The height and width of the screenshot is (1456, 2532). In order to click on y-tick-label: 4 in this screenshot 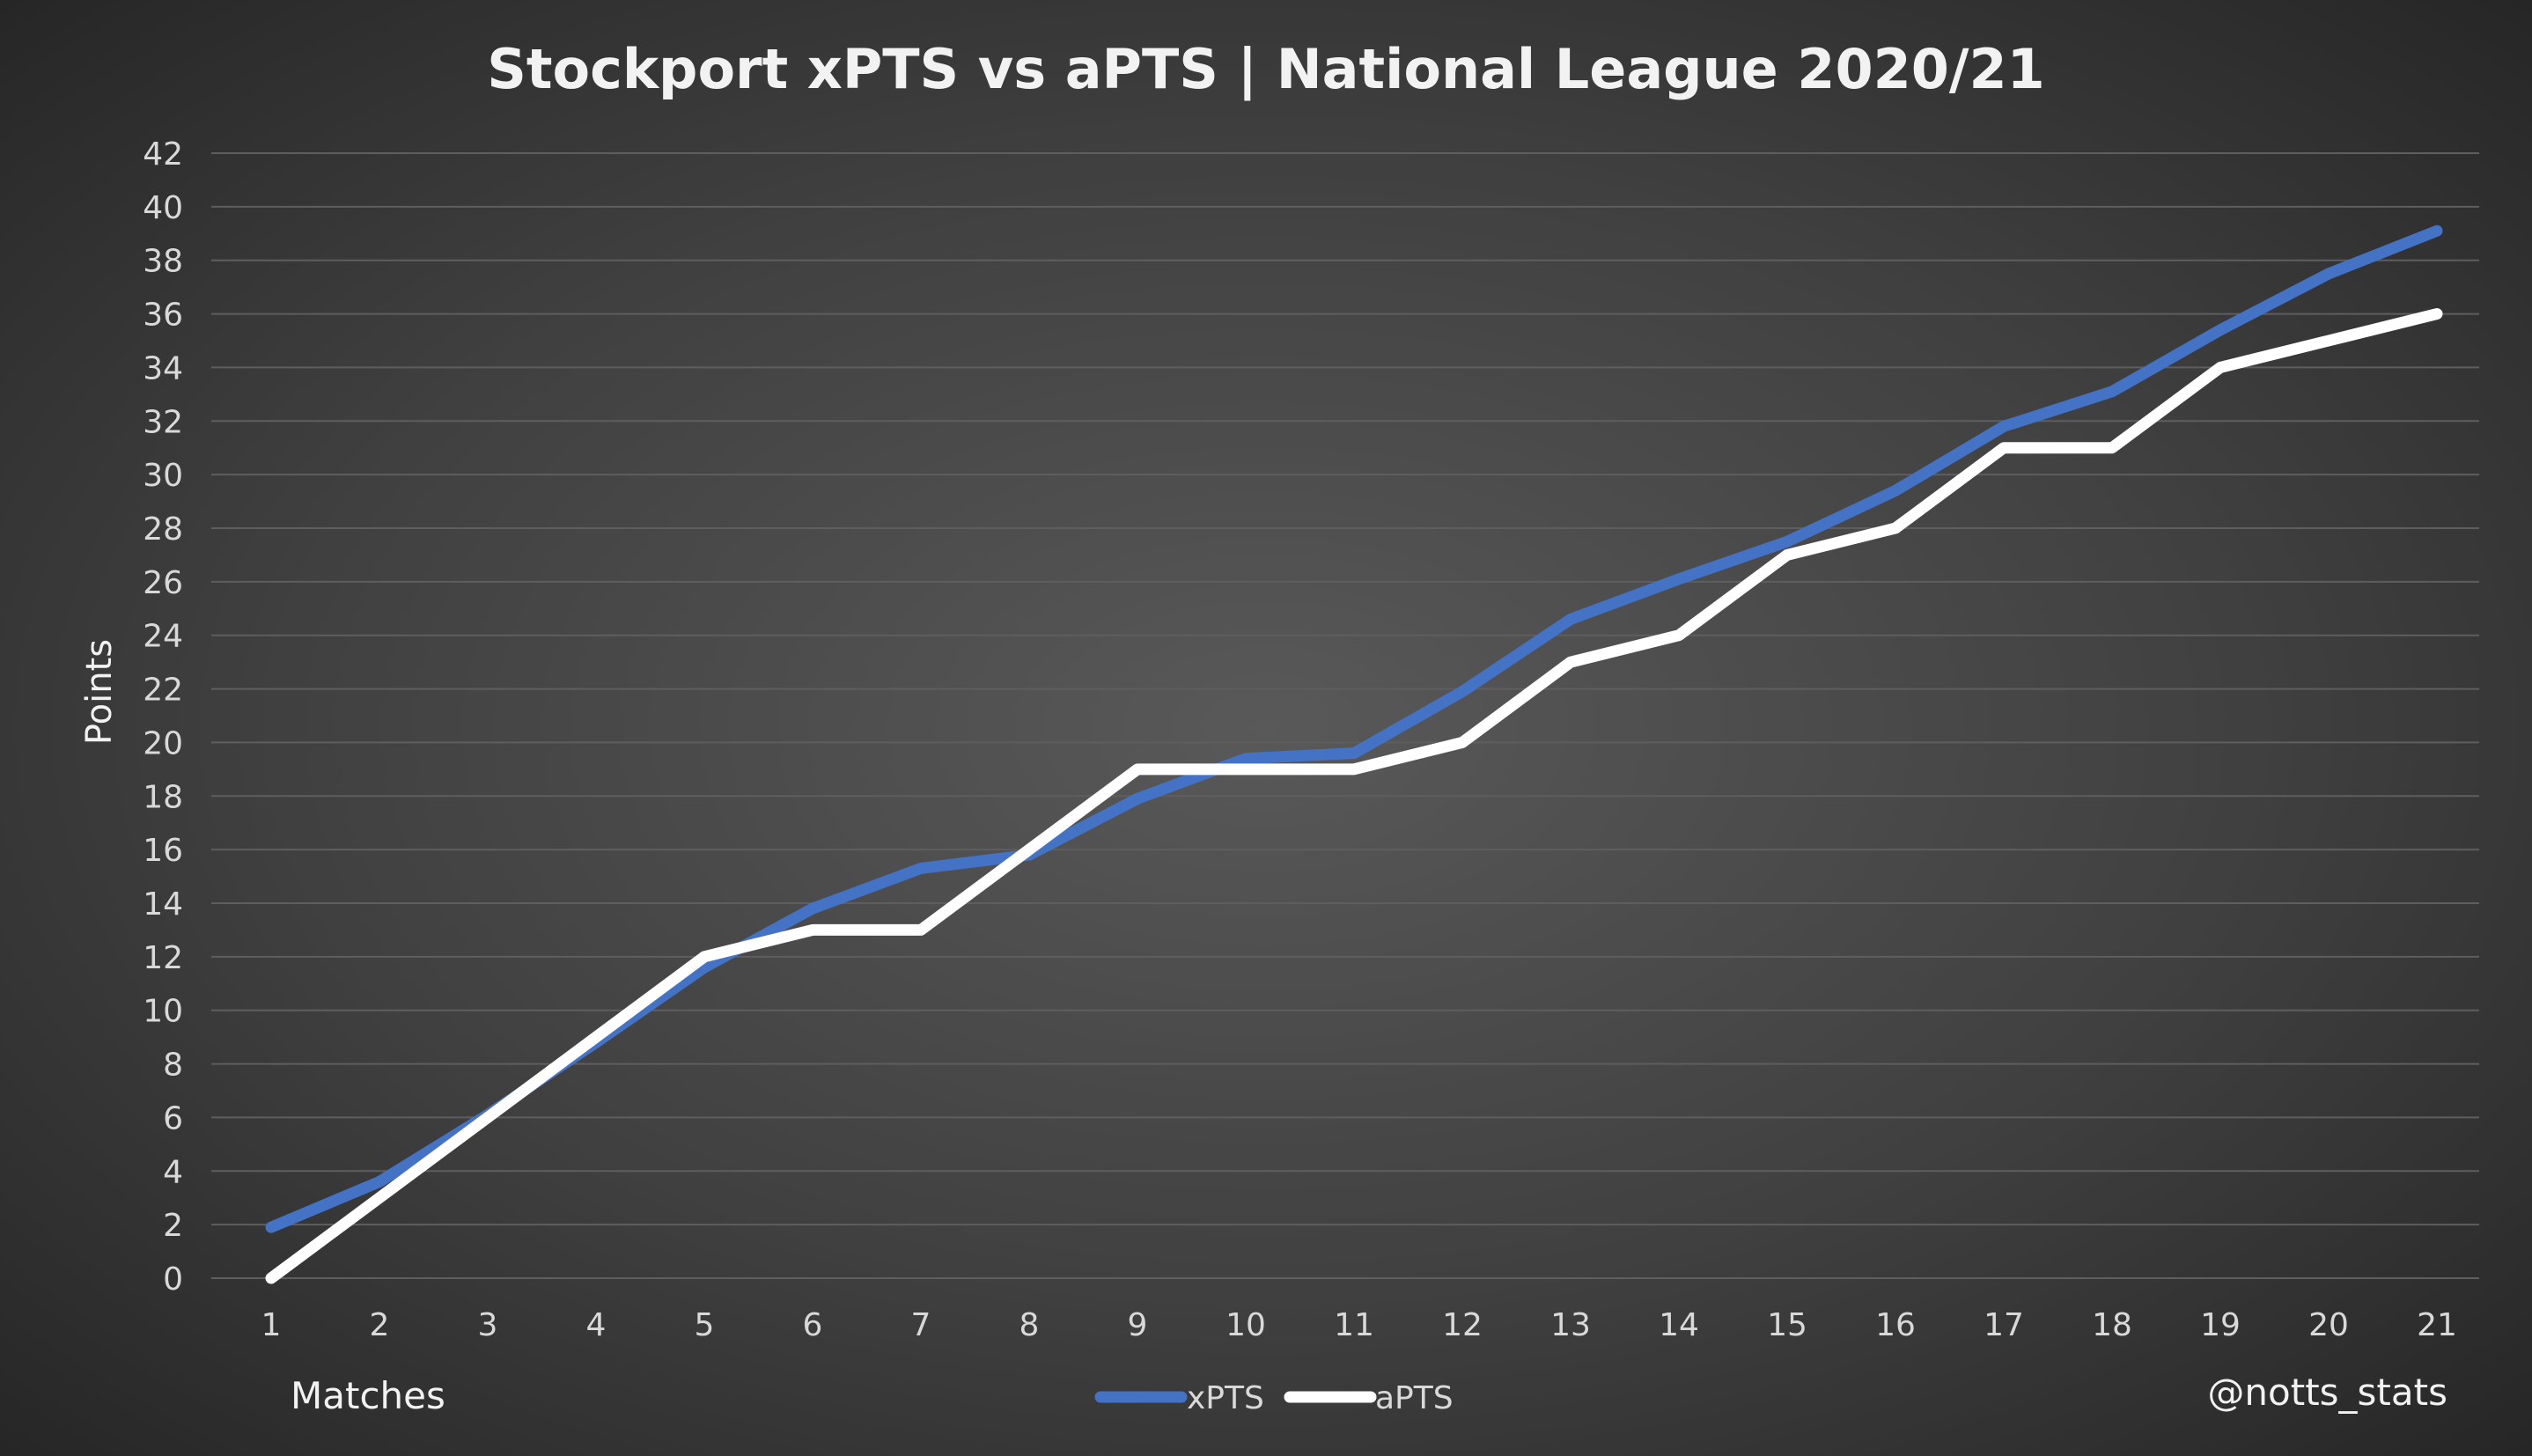, I will do `click(173, 1172)`.